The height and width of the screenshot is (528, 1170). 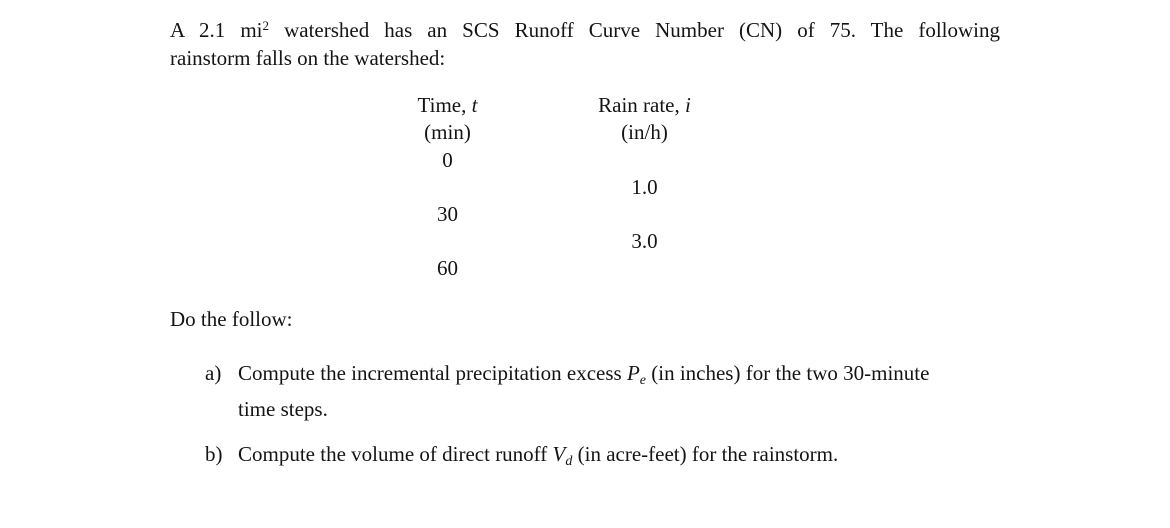 What do you see at coordinates (308, 58) in the screenshot?
I see `intro-line-2: rainstorm falls on the watershed:` at bounding box center [308, 58].